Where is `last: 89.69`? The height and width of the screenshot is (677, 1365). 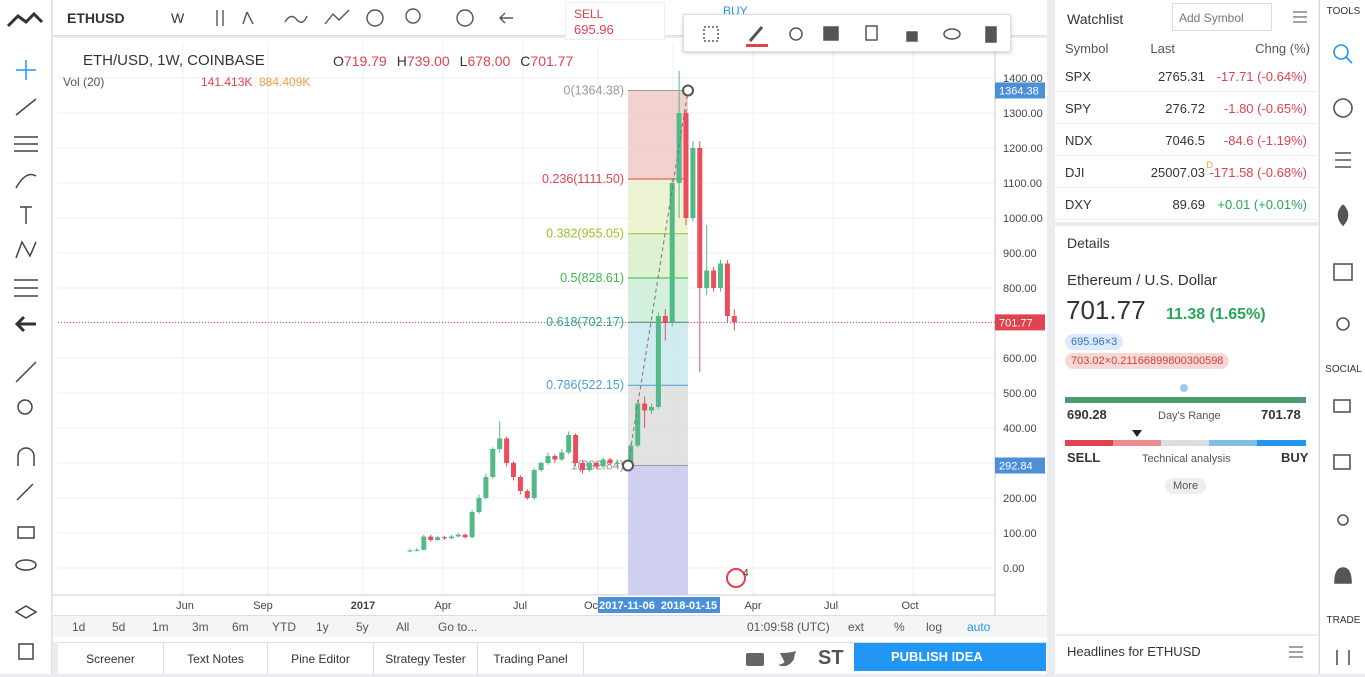 last: 89.69 is located at coordinates (1188, 204).